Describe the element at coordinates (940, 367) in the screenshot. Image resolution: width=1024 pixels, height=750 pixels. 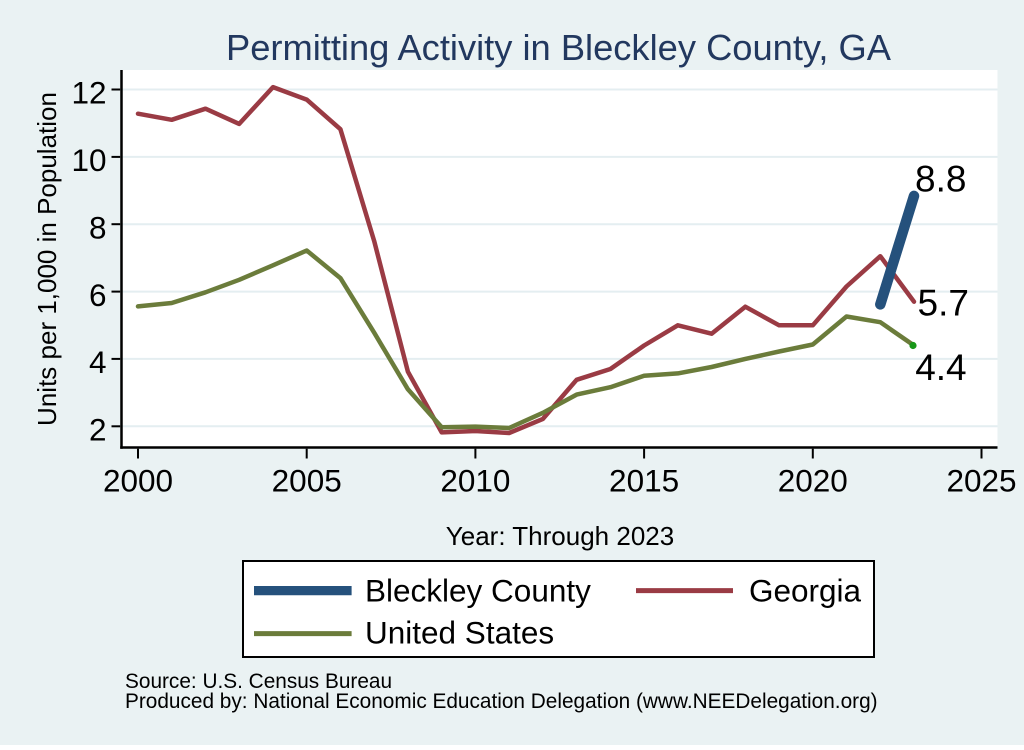
I see `svg-text: 4.4` at that location.